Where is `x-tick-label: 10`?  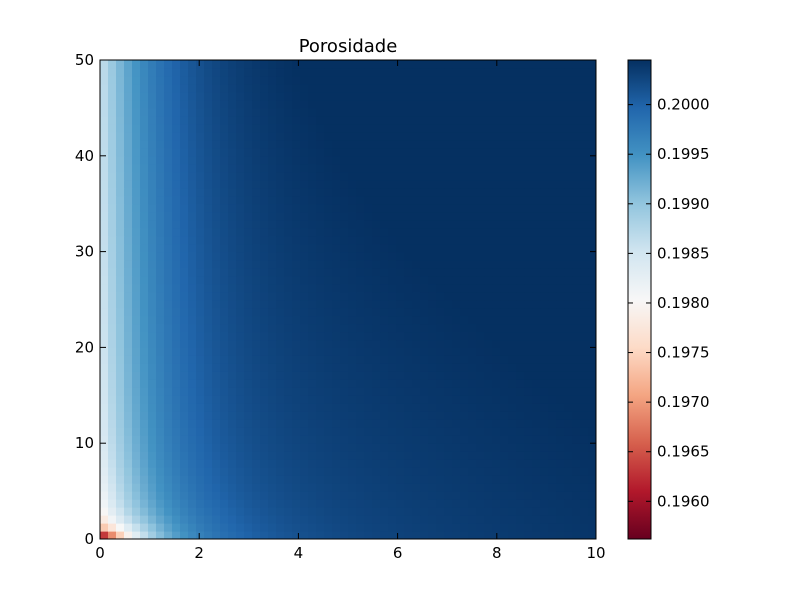 x-tick-label: 10 is located at coordinates (595, 553).